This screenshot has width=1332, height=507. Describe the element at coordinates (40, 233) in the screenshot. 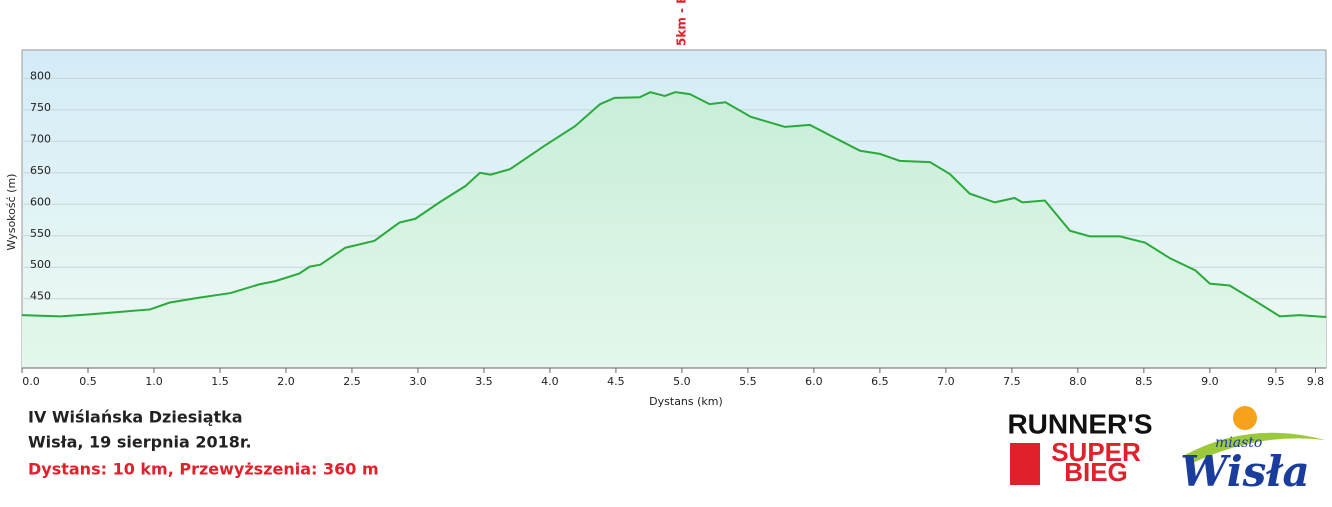

I see `y-tick-label: 550` at that location.